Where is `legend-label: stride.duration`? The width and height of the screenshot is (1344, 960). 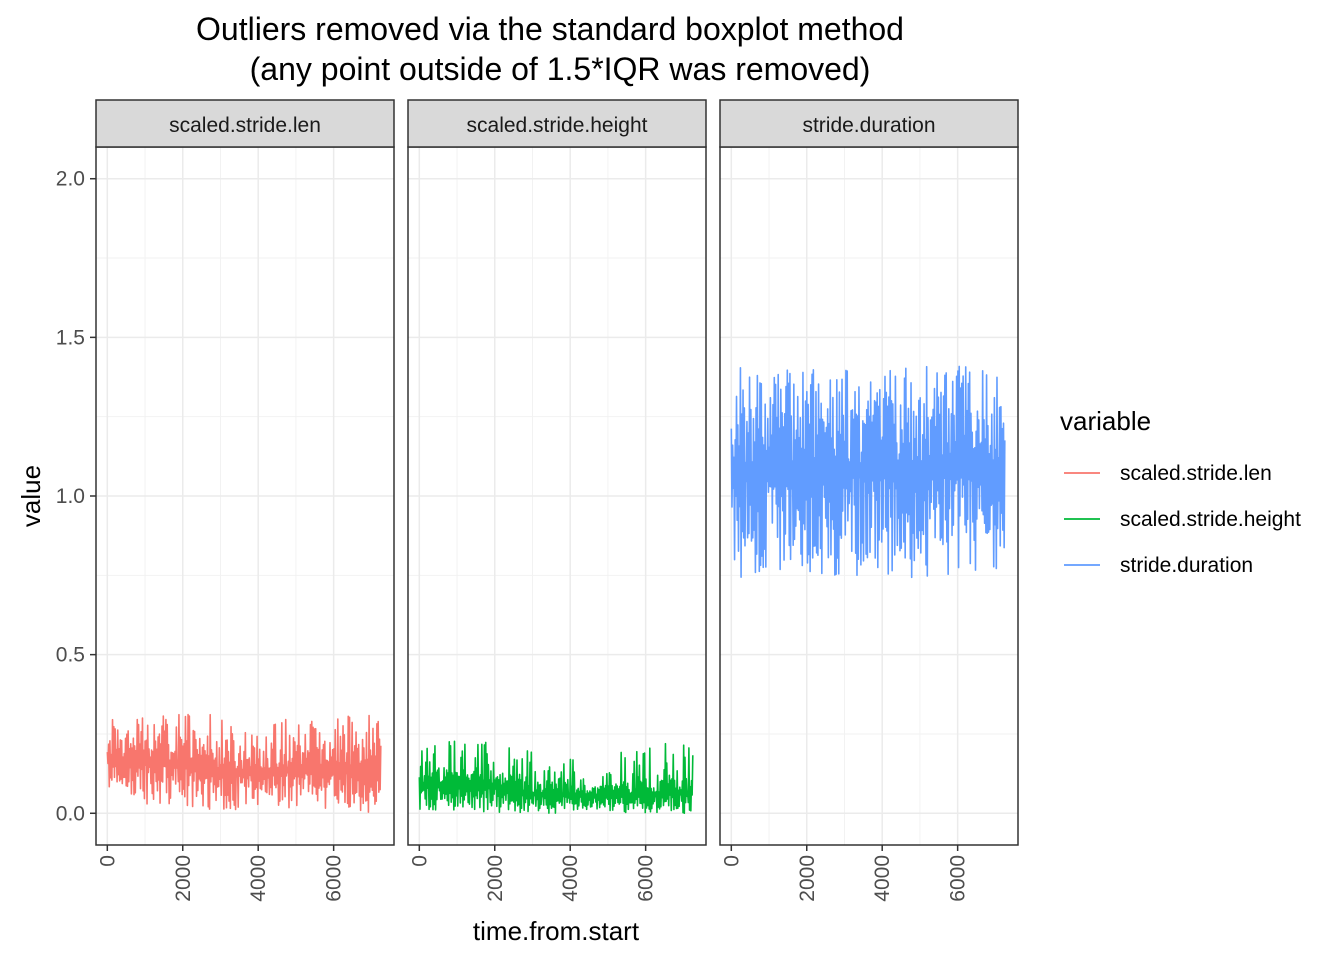
legend-label: stride.duration is located at coordinates (1186, 565).